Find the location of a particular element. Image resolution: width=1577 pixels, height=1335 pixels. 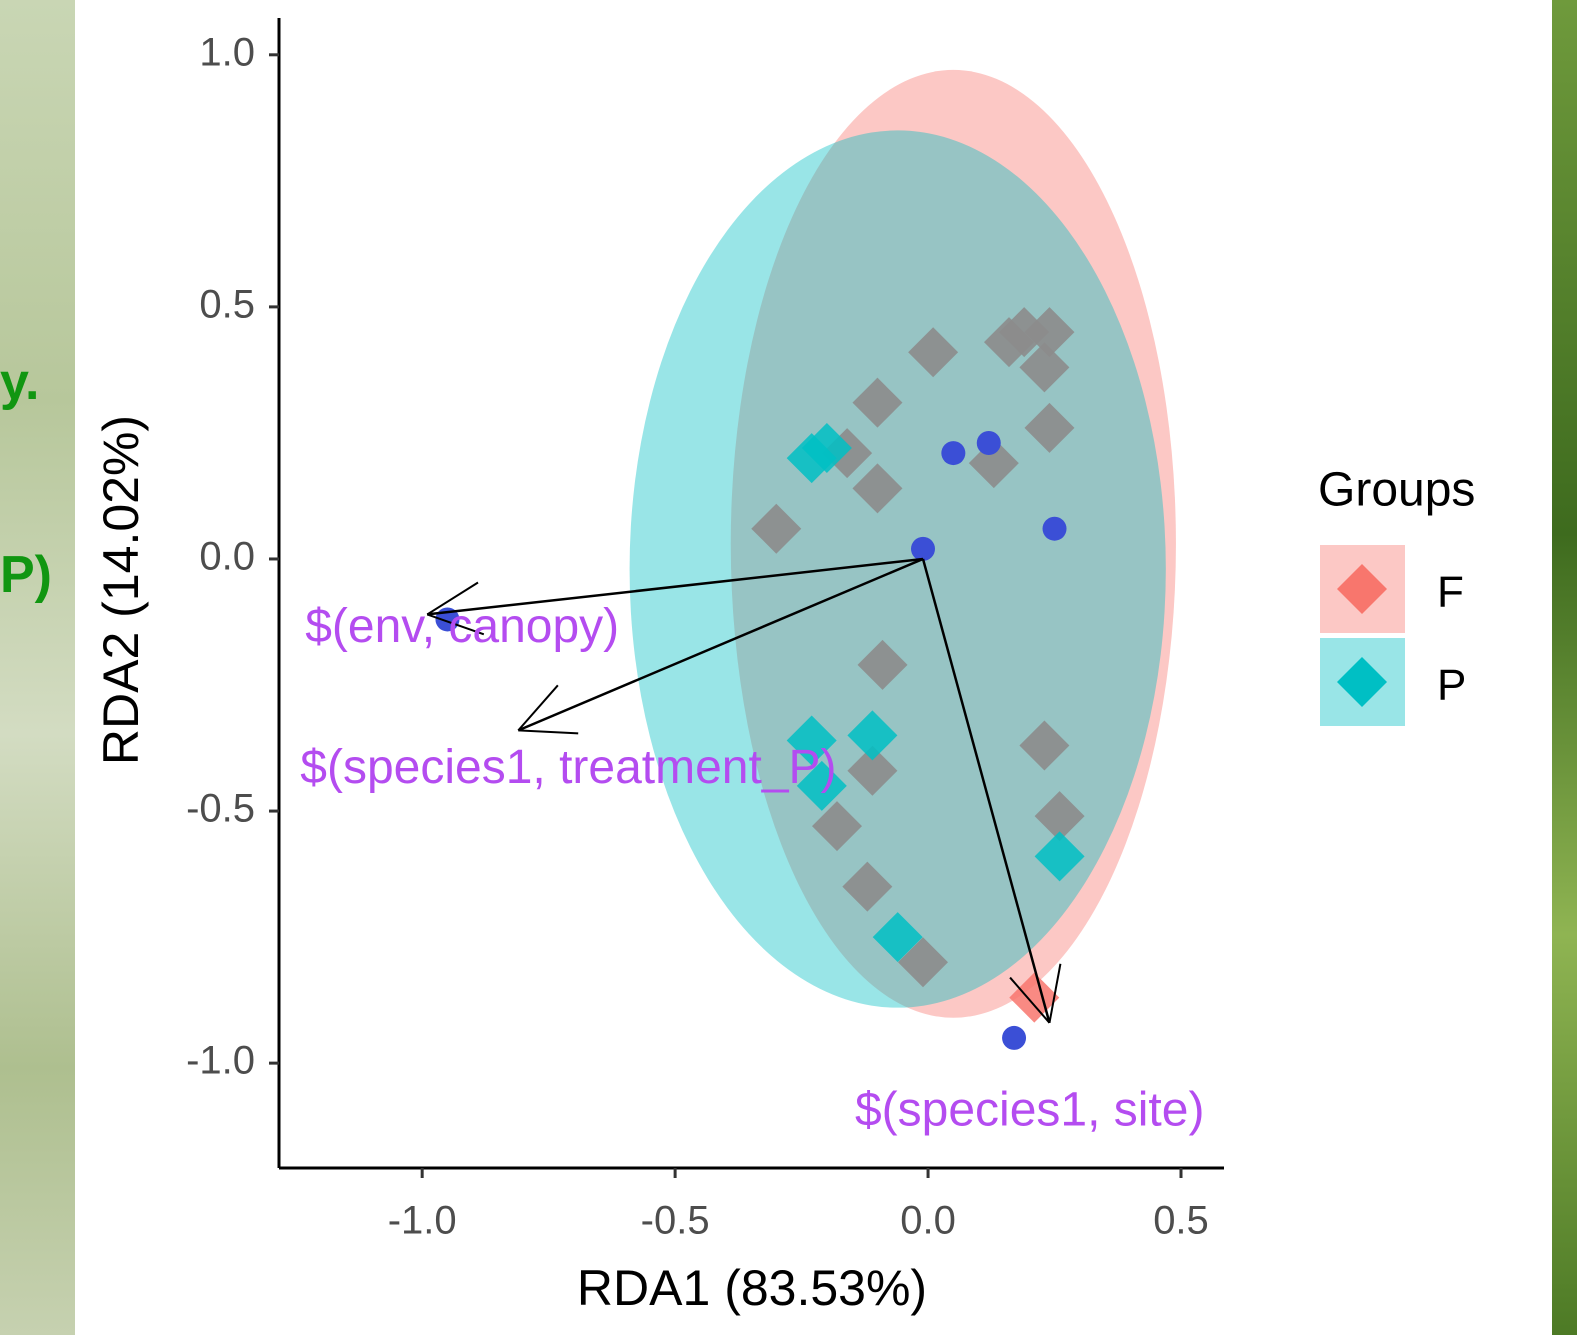

x-tick-label: 0.0 is located at coordinates (928, 1221).